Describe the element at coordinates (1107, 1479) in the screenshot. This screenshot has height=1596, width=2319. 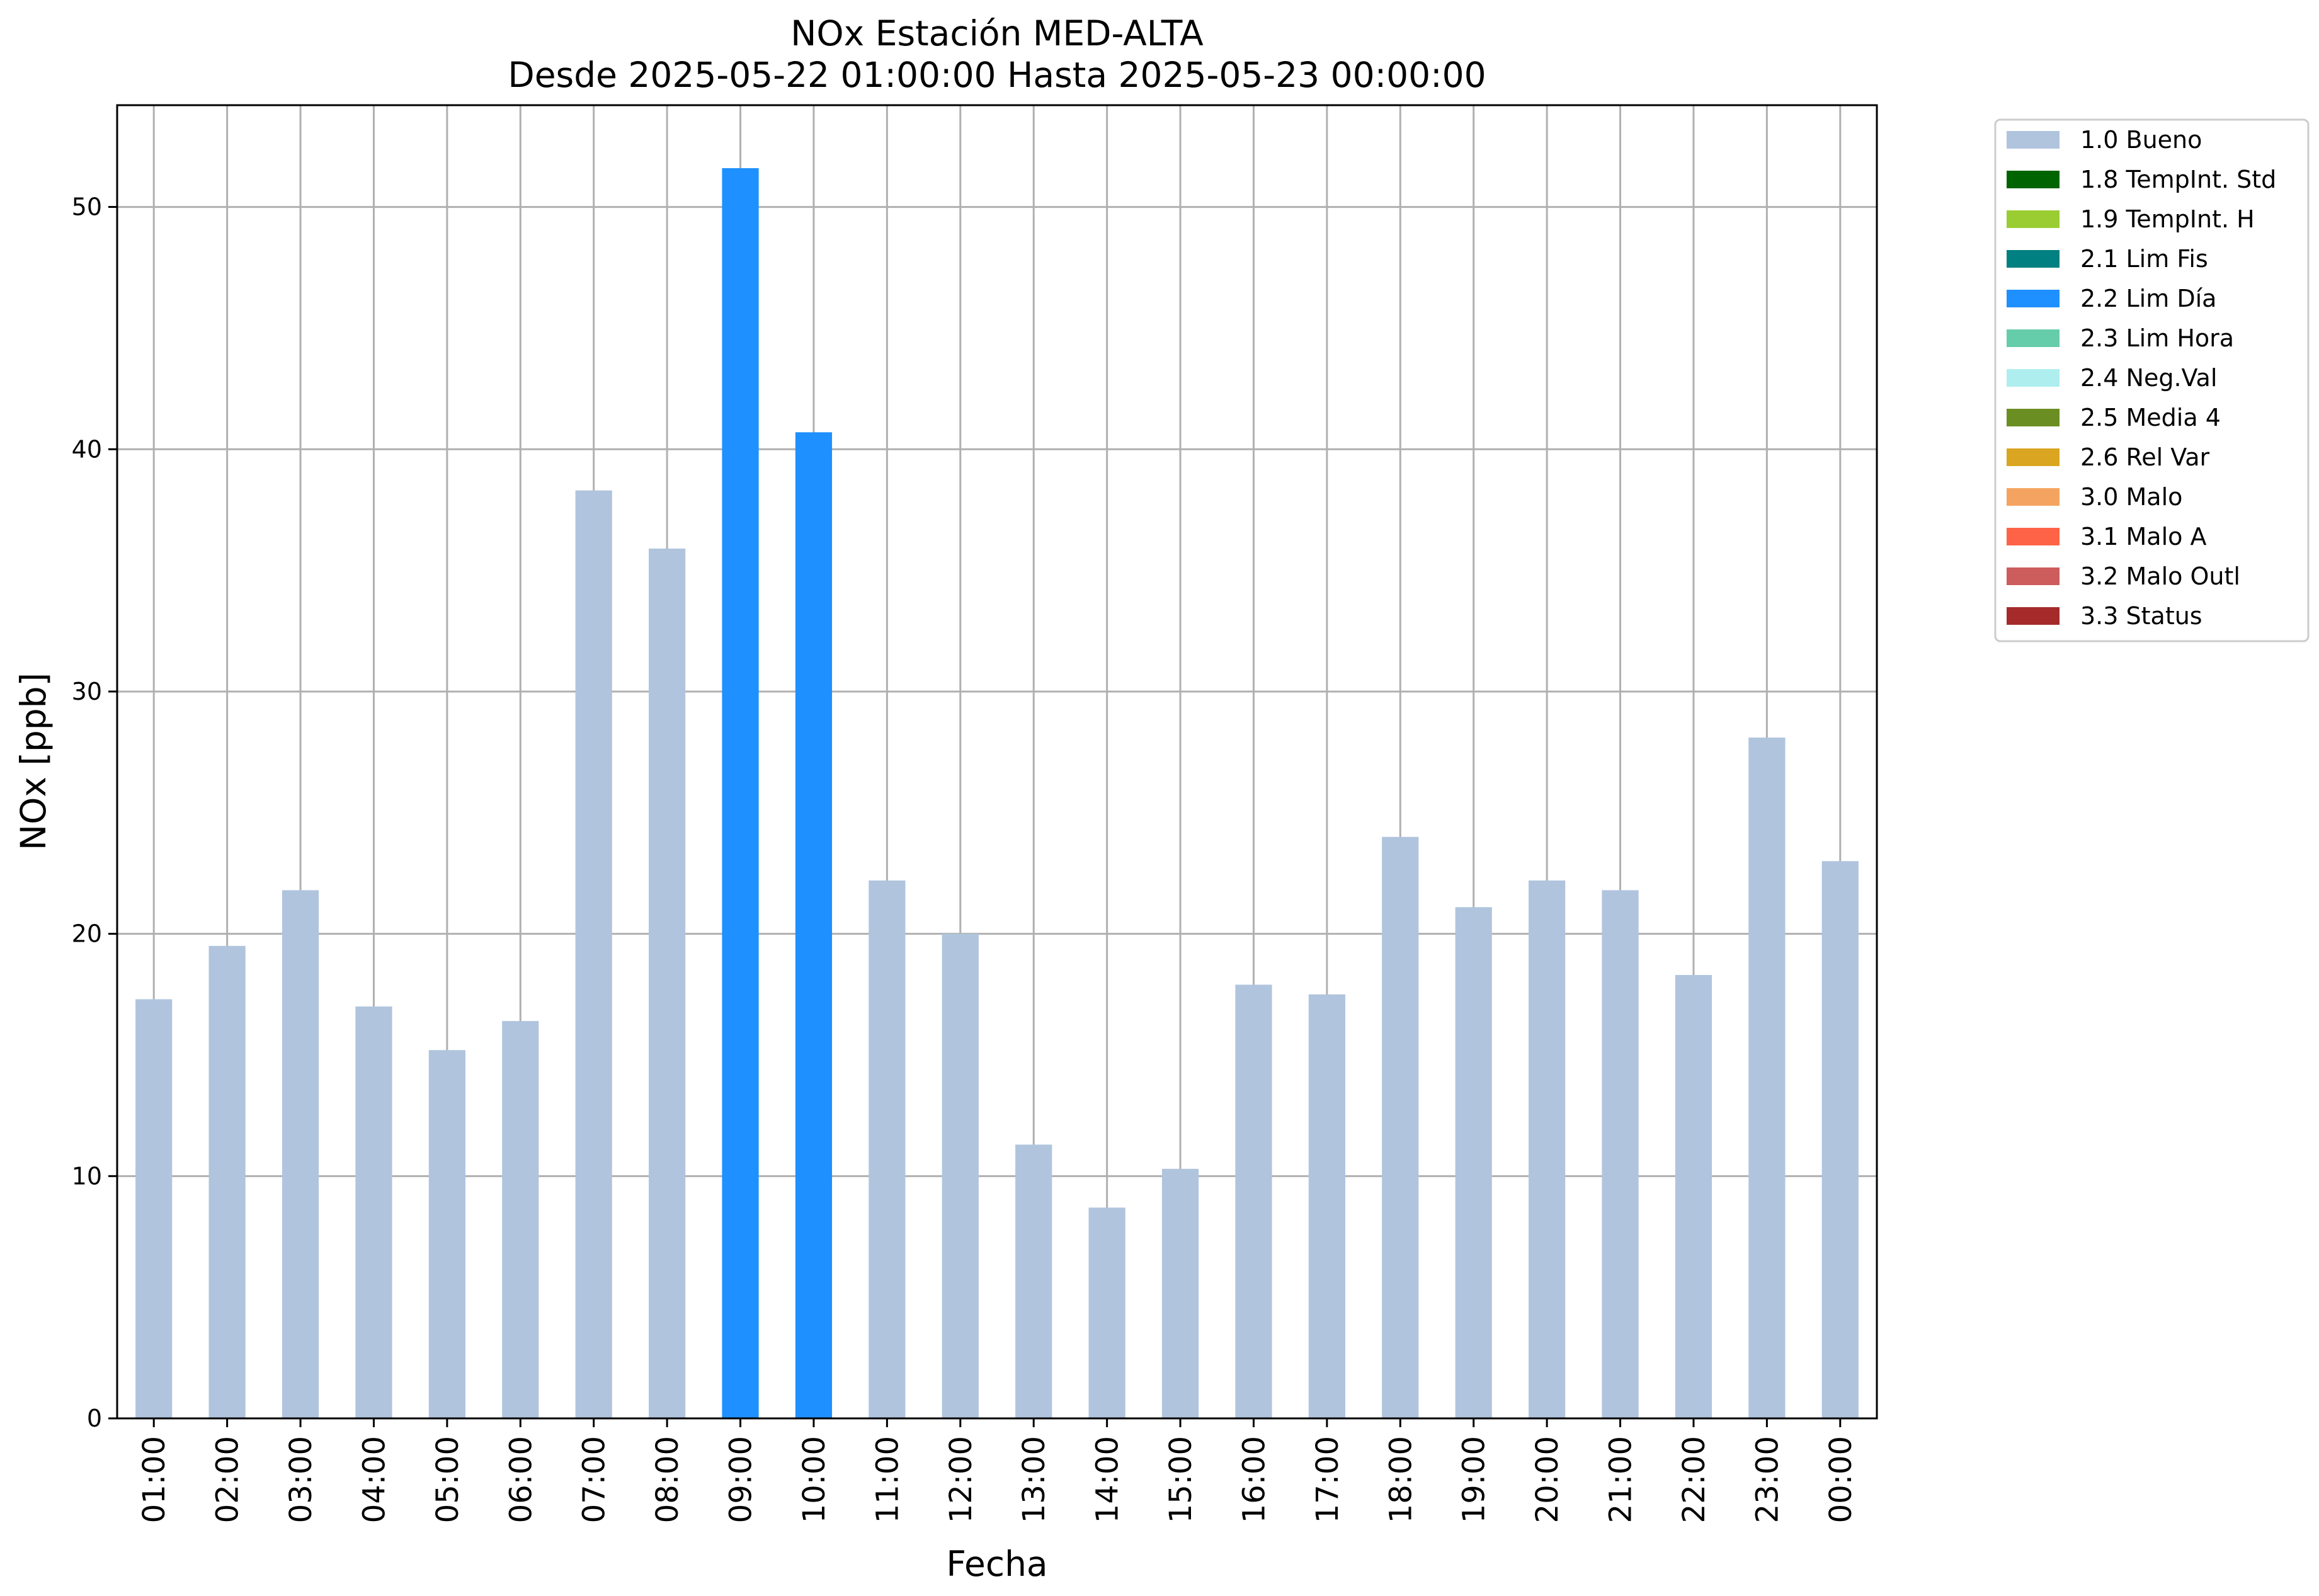
I see `x-tick-label: 14:00` at that location.